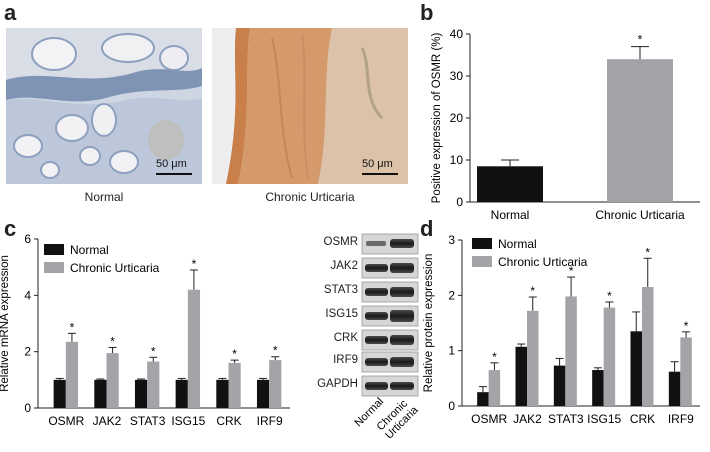  Describe the element at coordinates (377, 164) in the screenshot. I see `scale-bar-chronic-urticaria: 50 μm` at that location.